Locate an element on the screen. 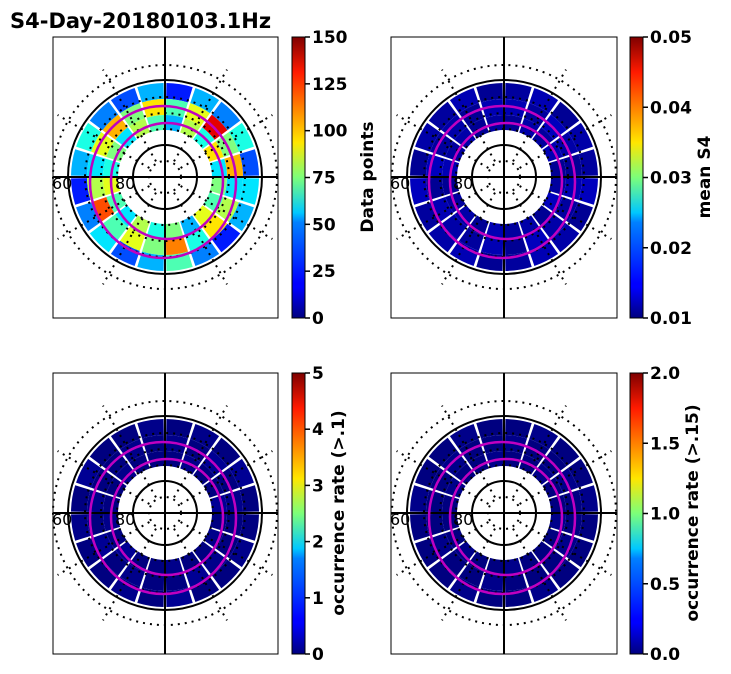 This screenshot has height=674, width=731. colorbar-tick-label: 1 is located at coordinates (318, 599).